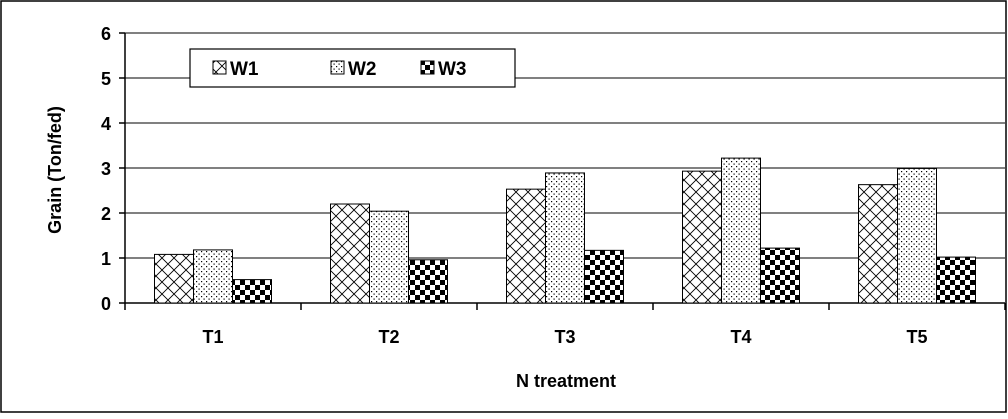 Image resolution: width=1008 pixels, height=419 pixels. What do you see at coordinates (917, 235) in the screenshot?
I see `bar-w2-t5` at bounding box center [917, 235].